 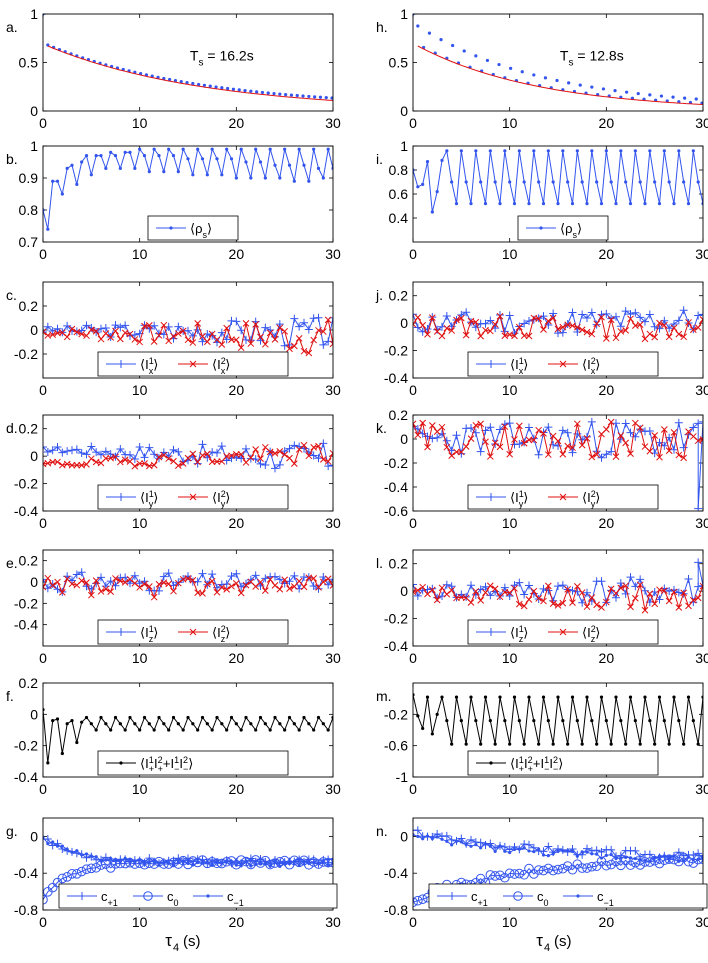 I want to click on y-tick-label: 0.7, so click(x=29, y=242).